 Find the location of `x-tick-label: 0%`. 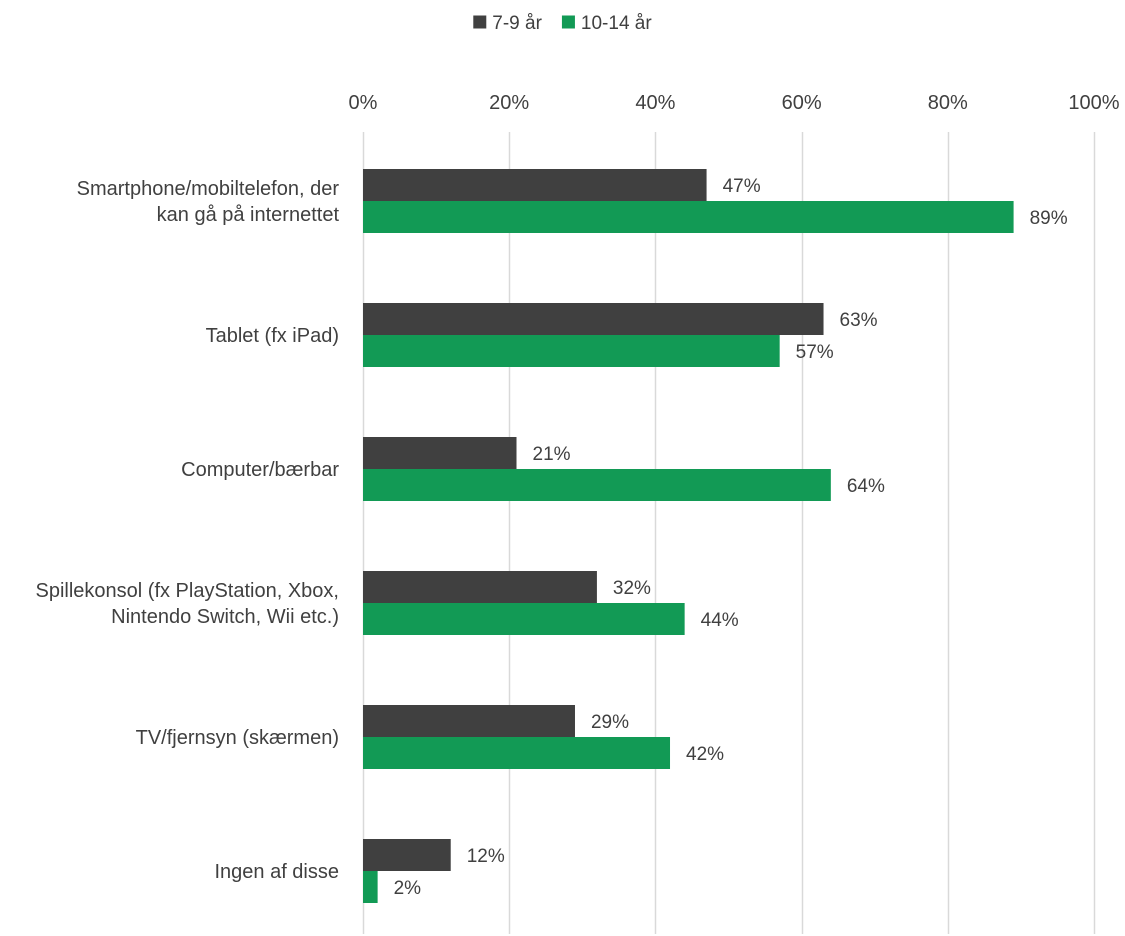

x-tick-label: 0% is located at coordinates (363, 103).